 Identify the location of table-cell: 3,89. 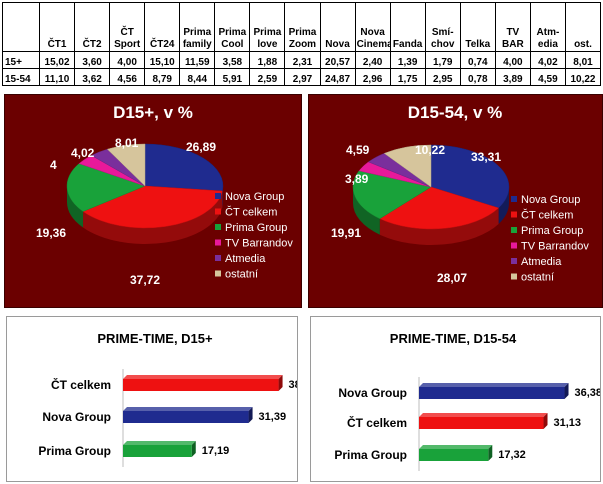
(512, 77).